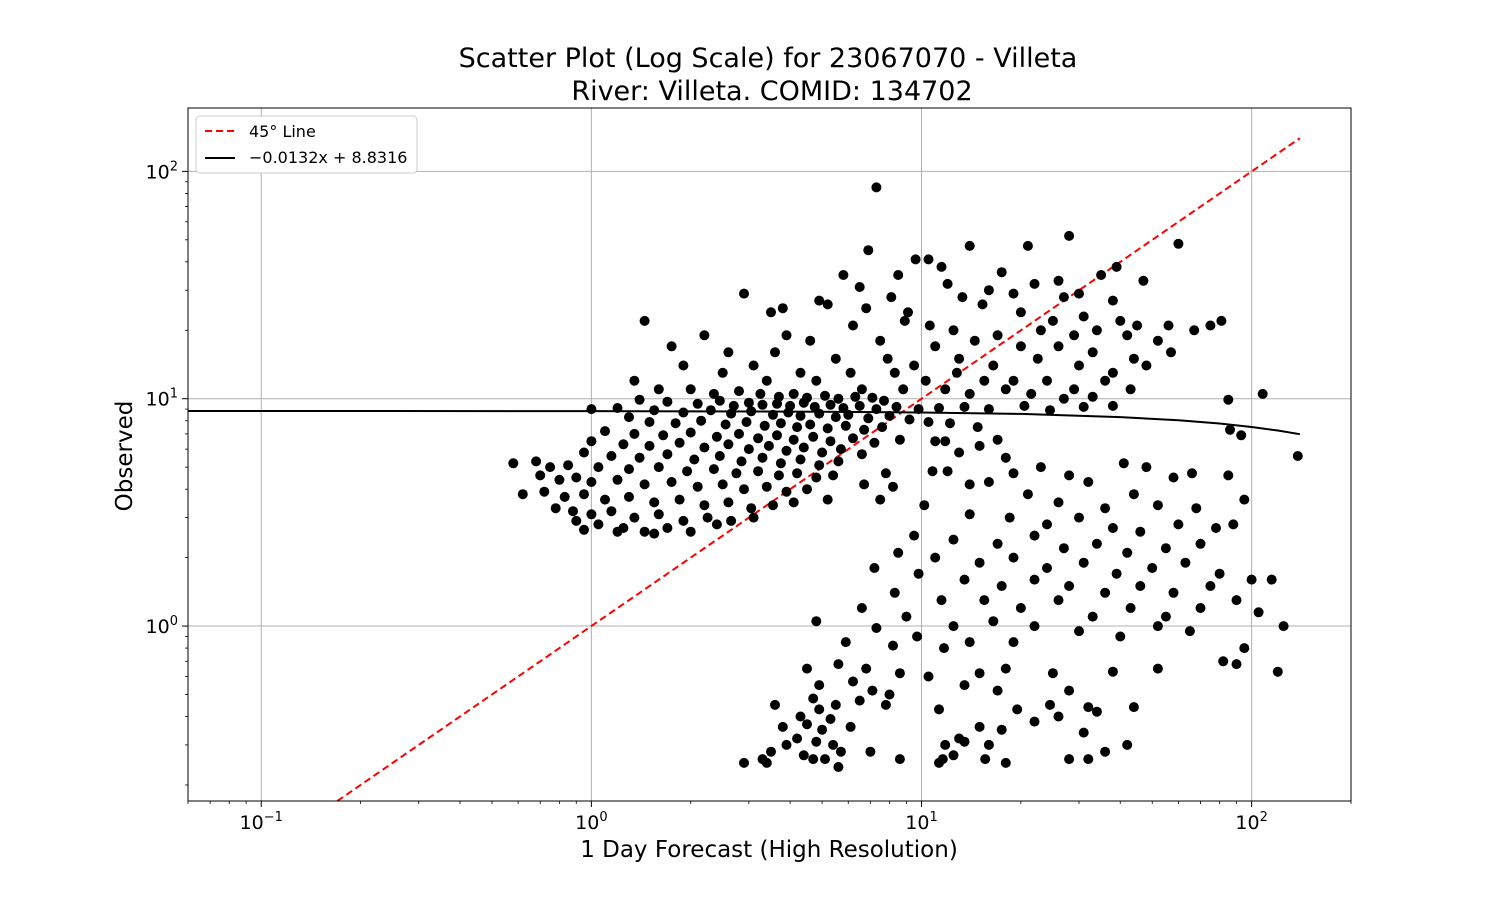  Describe the element at coordinates (261, 822) in the screenshot. I see `x-tick-label: 10⁻¹` at that location.